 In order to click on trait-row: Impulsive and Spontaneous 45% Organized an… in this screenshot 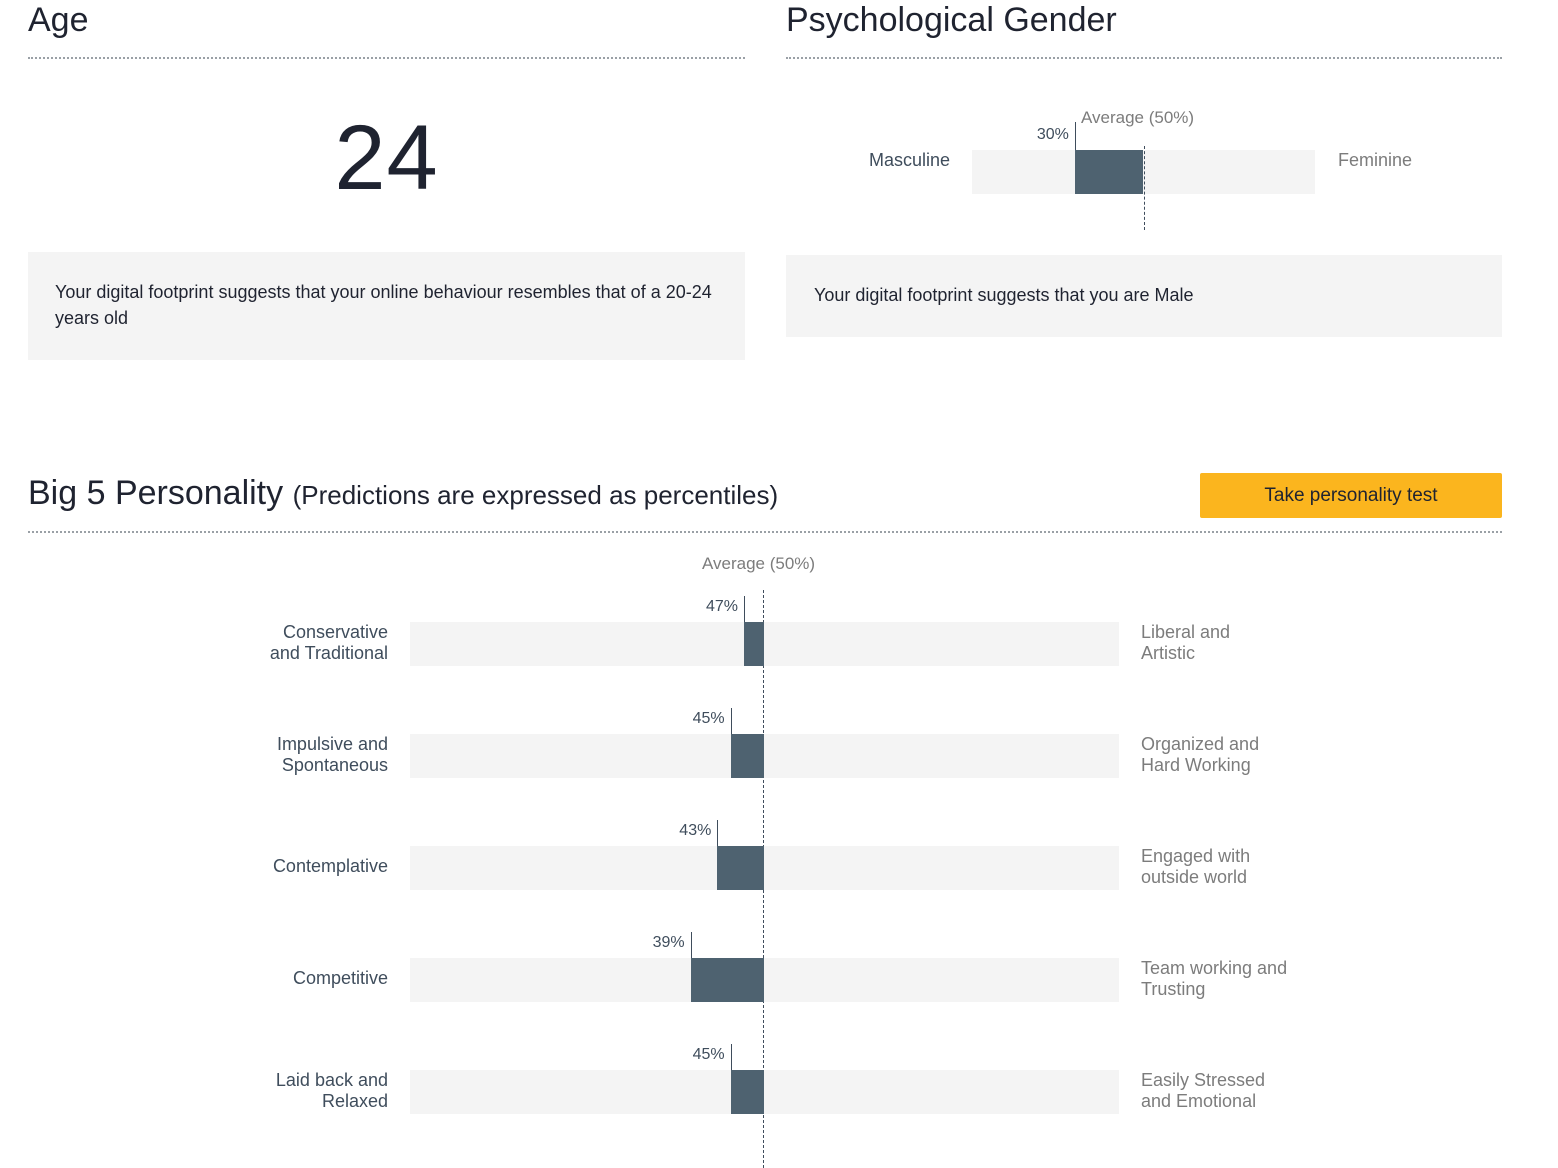, I will do `click(779, 744)`.